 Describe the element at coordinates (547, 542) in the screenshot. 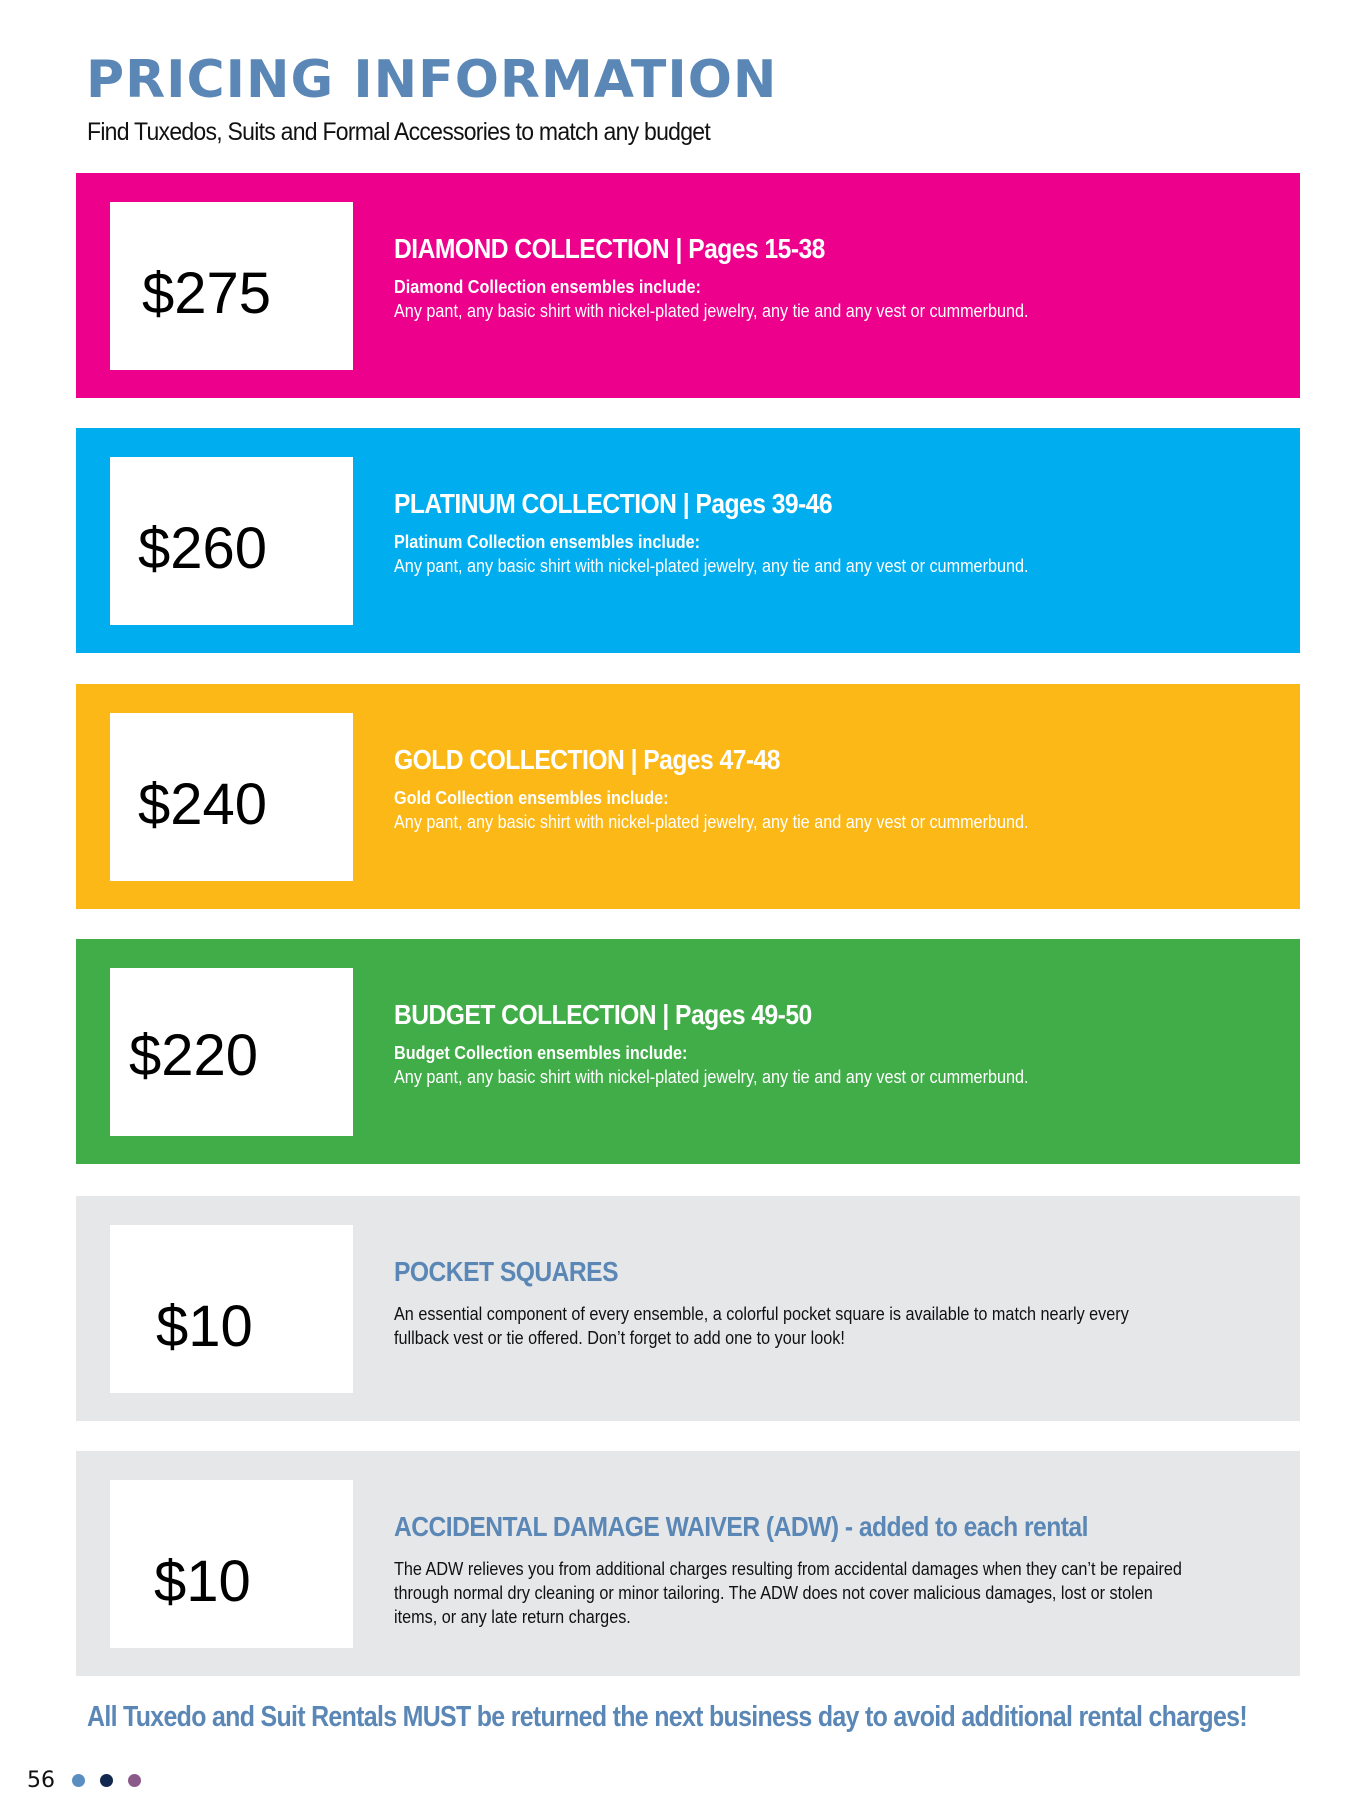

I see `collection-subheading: Platinum Collection ensembles include:` at that location.